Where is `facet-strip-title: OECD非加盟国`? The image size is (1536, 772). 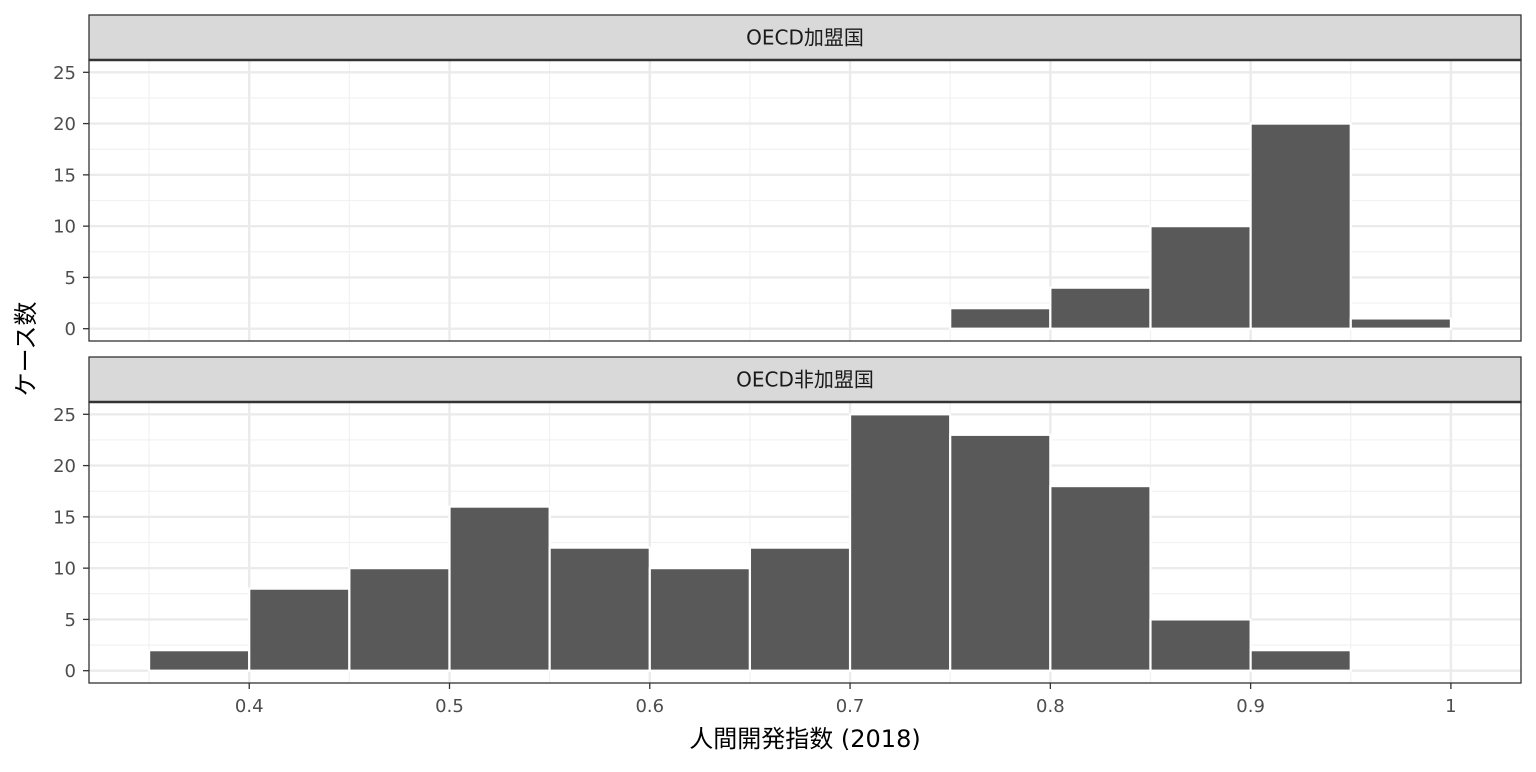
facet-strip-title: OECD非加盟国 is located at coordinates (805, 380).